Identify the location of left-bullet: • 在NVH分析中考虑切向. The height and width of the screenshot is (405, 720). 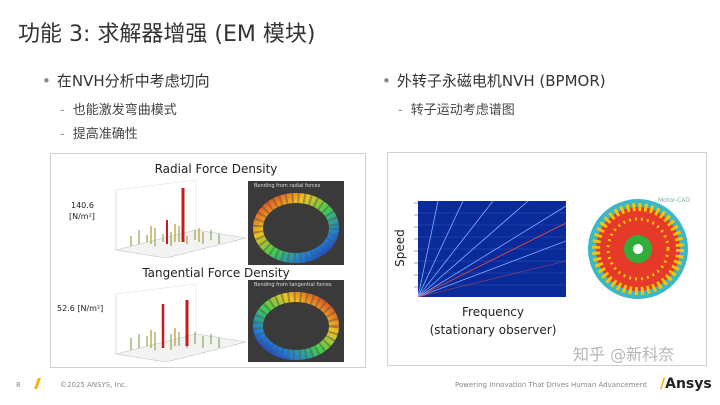
(126, 80).